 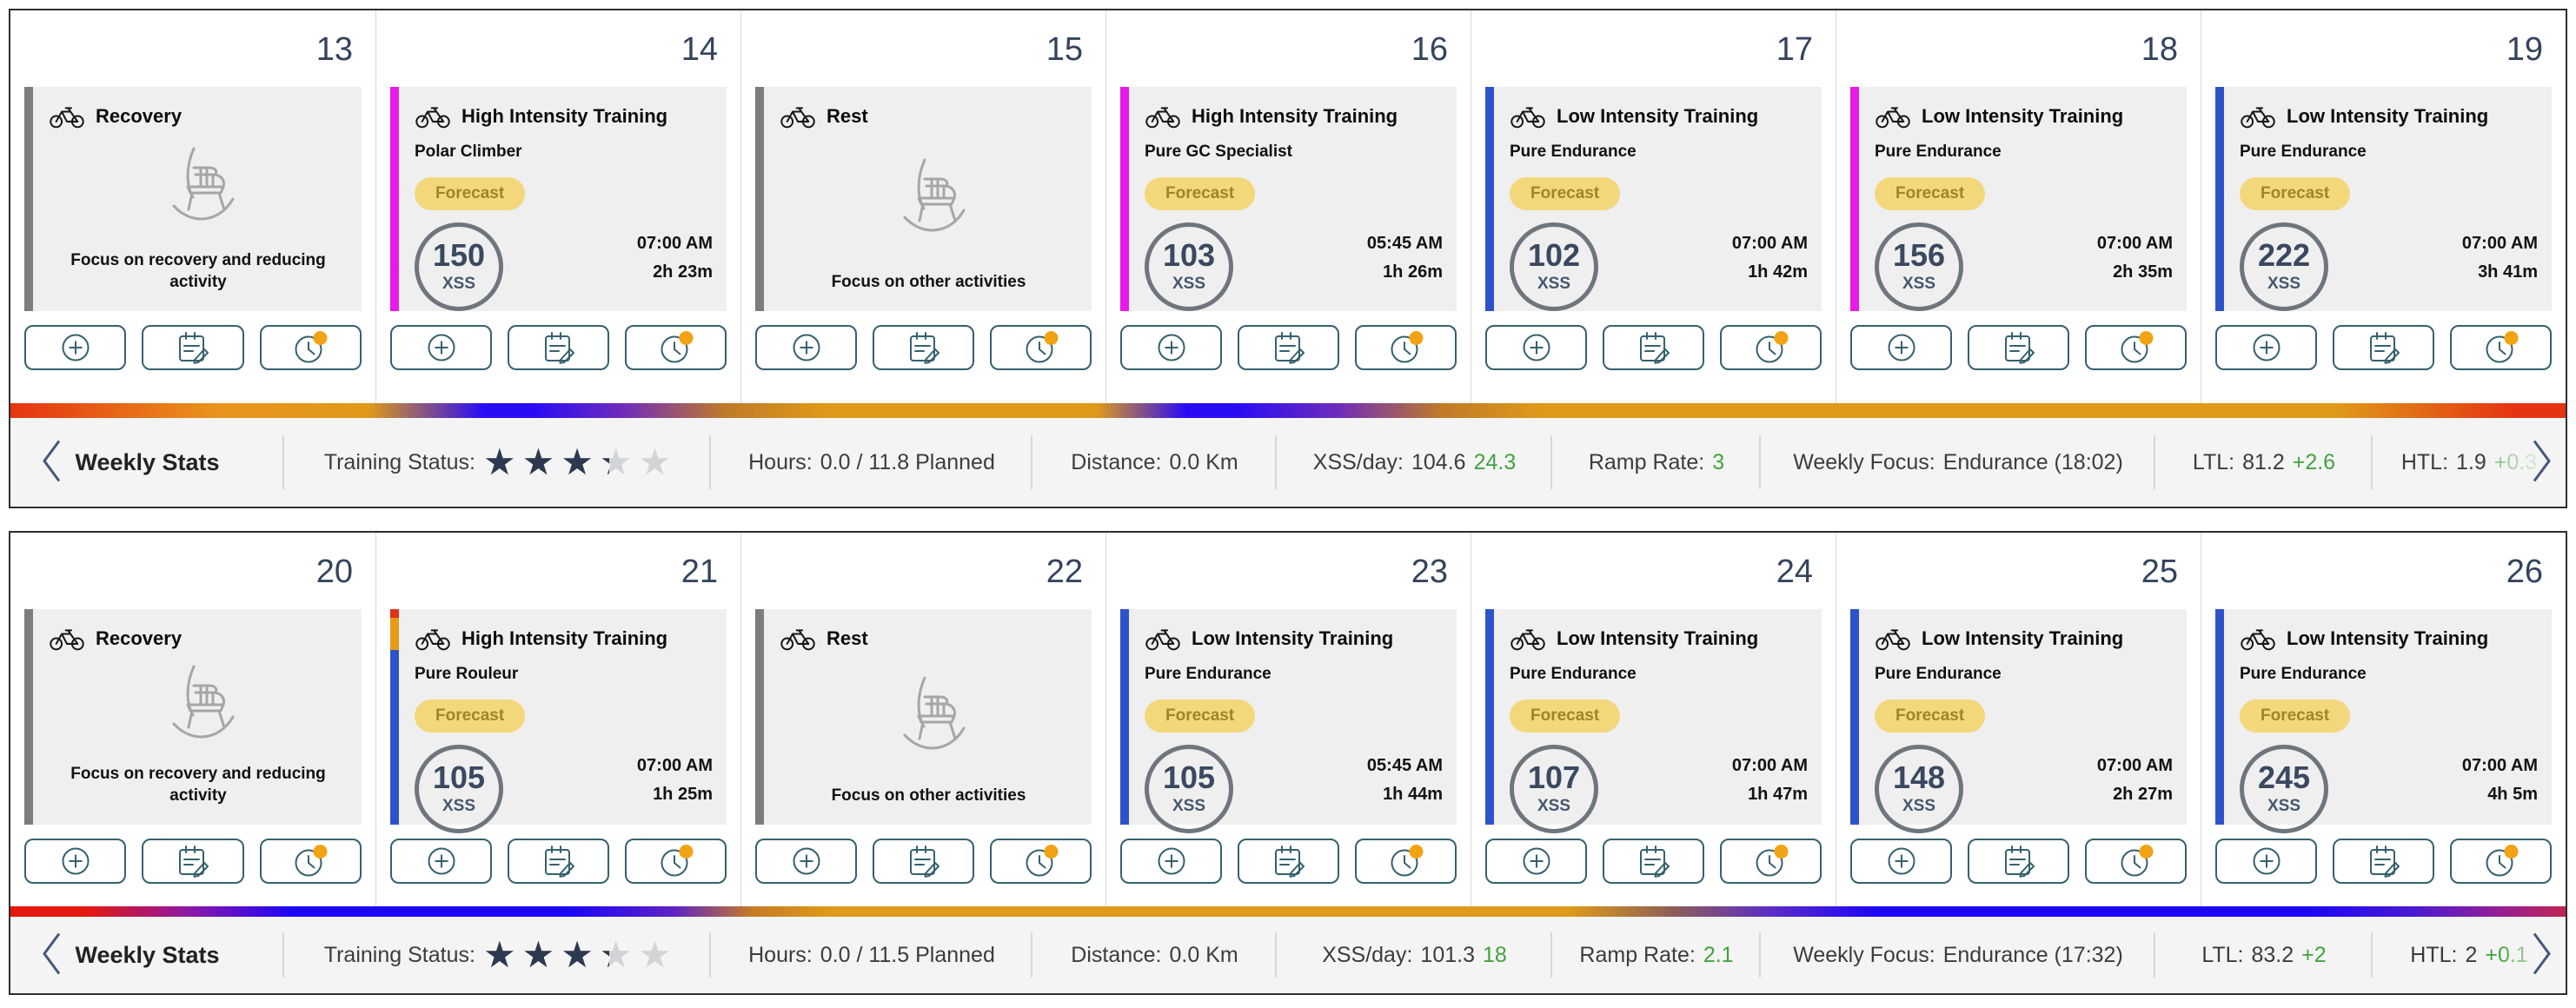 I want to click on stat-cell: Distance: 0.0 Km, so click(x=1154, y=955).